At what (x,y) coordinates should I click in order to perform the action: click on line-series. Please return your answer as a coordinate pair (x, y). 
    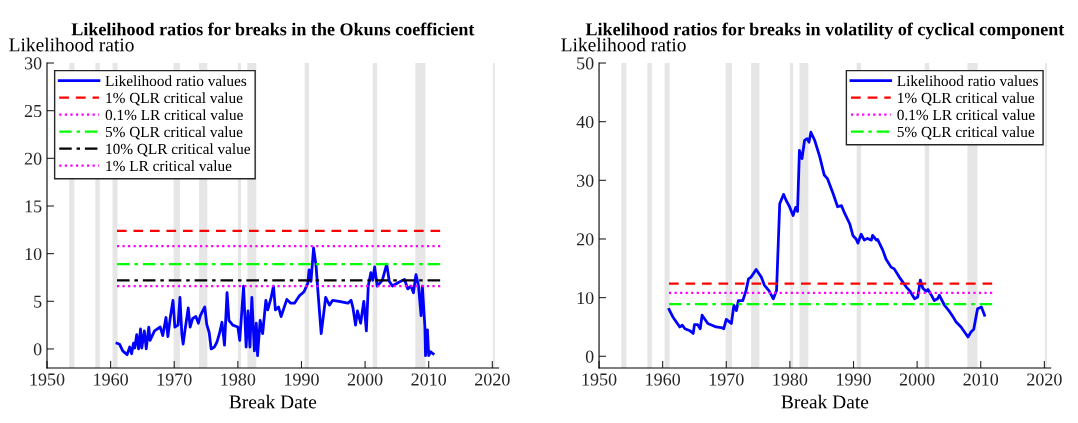
    Looking at the image, I should click on (275, 302).